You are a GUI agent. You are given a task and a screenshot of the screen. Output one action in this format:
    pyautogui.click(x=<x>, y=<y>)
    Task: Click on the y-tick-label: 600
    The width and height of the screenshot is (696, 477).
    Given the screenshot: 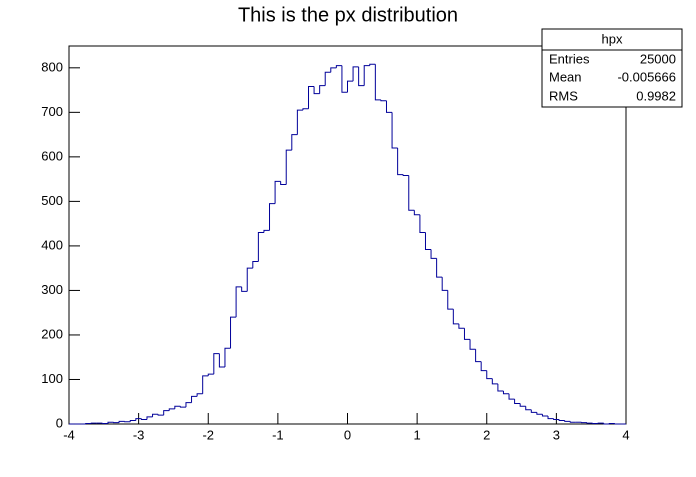 What is the action you would take?
    pyautogui.click(x=52, y=155)
    